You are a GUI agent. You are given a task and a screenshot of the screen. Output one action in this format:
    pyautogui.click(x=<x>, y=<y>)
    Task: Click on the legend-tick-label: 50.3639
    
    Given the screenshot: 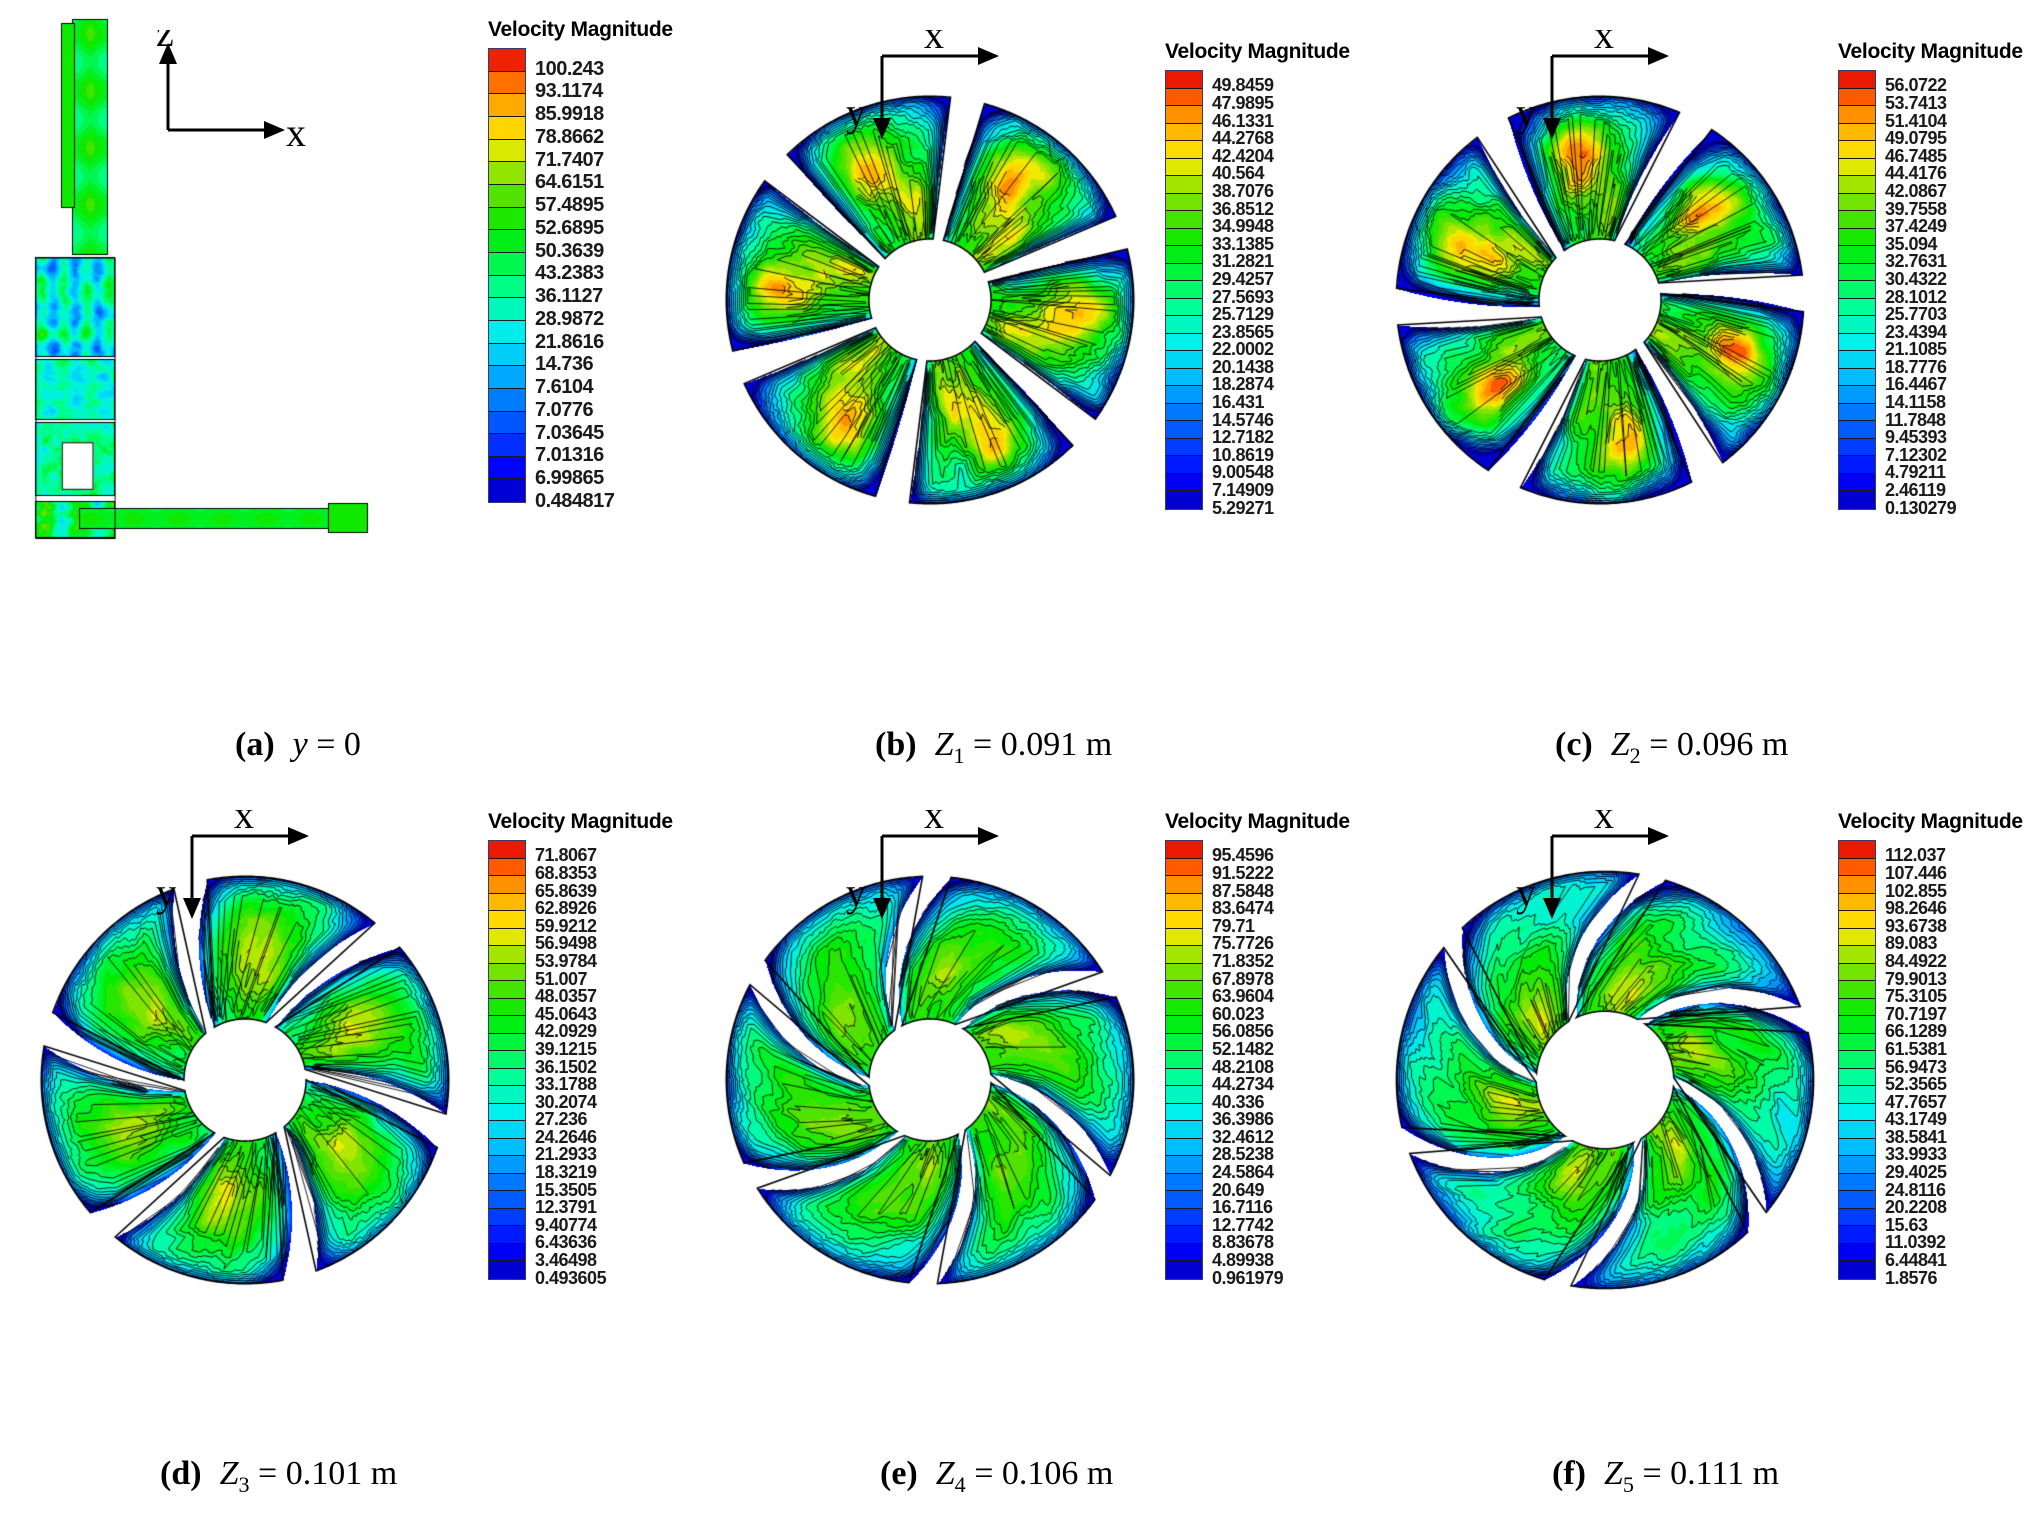 What is the action you would take?
    pyautogui.click(x=569, y=250)
    